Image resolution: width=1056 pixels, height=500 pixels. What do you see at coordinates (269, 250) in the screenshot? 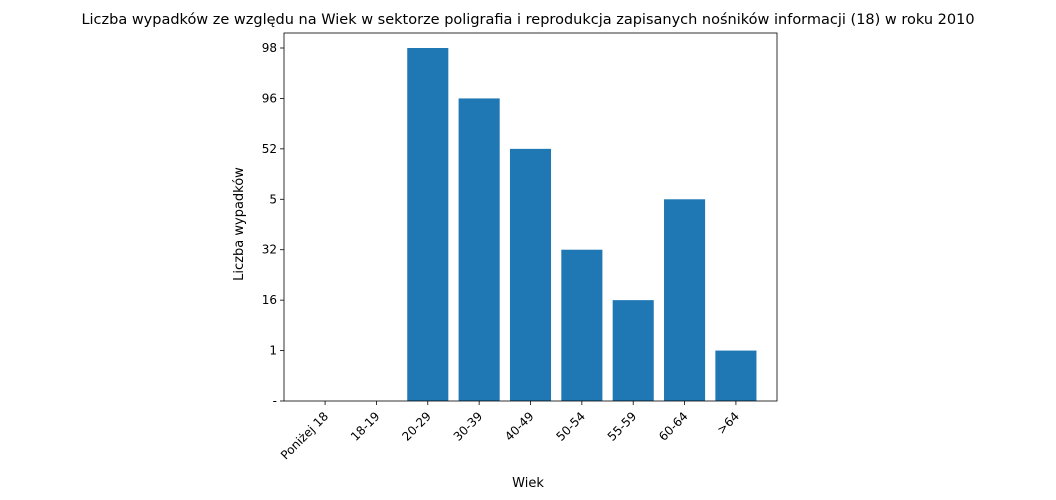
I see `y-tick-label: 32` at bounding box center [269, 250].